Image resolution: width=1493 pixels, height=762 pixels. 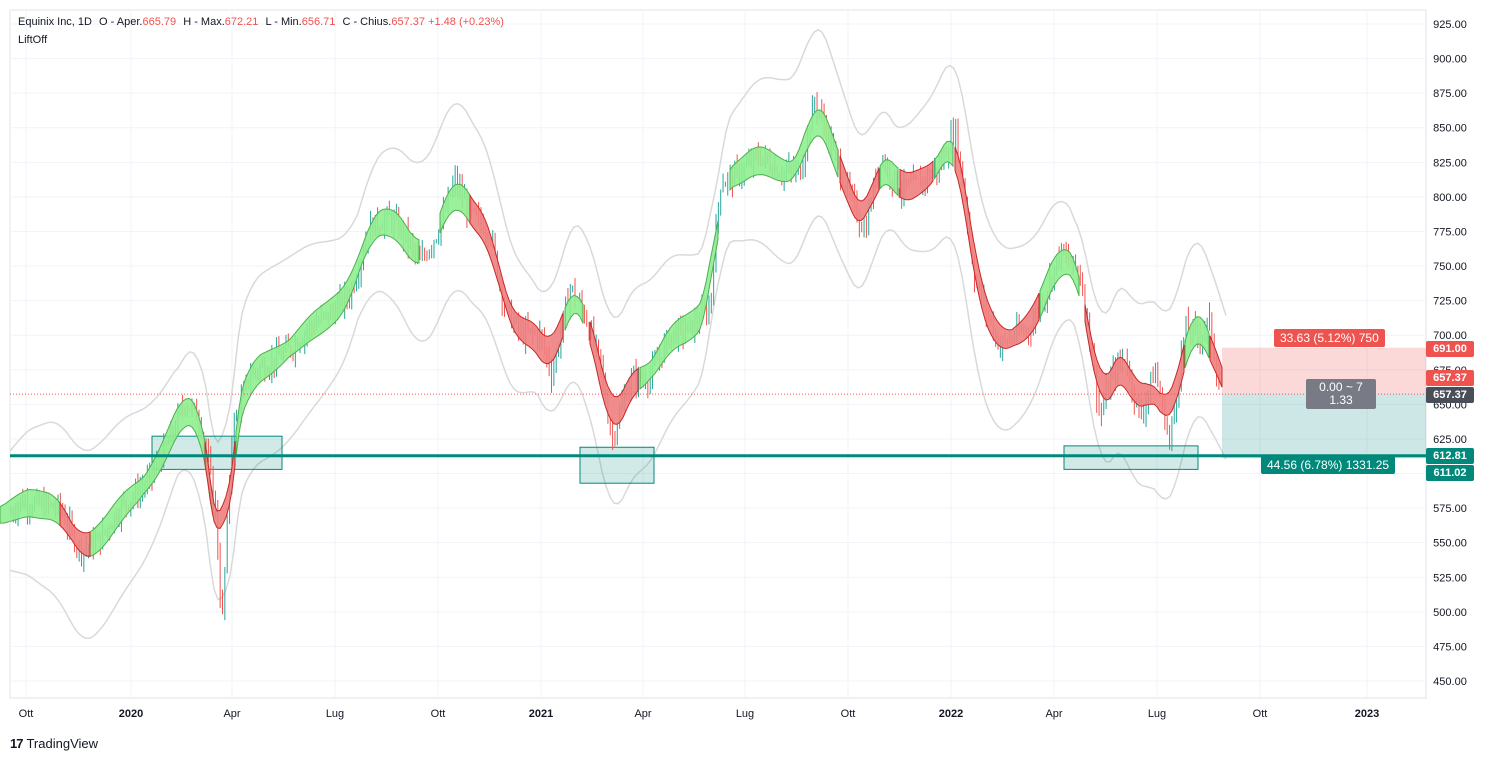 I want to click on price-tag-close: 657.37, so click(x=1450, y=378).